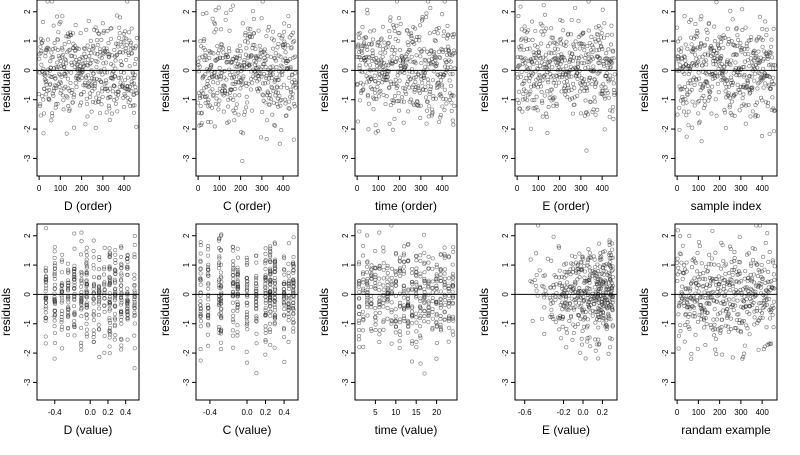 This screenshot has height=455, width=800. Describe the element at coordinates (357, 188) in the screenshot. I see `x-tick-label: 0` at that location.